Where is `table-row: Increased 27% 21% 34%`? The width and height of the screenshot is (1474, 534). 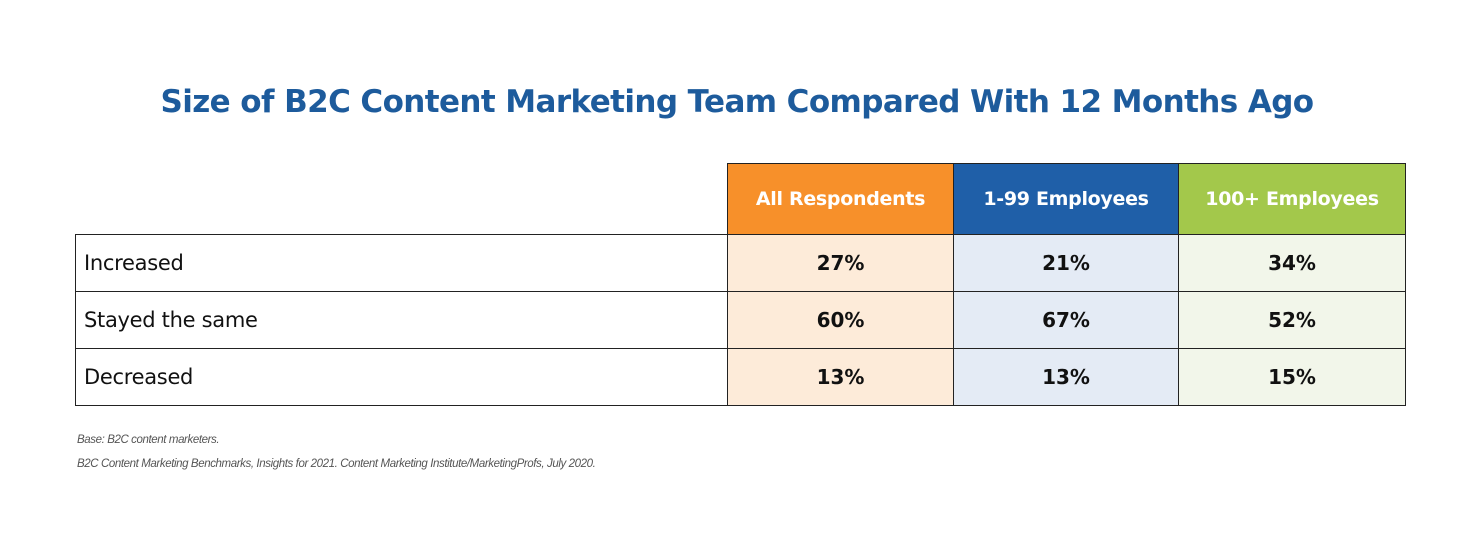 table-row: Increased 27% 21% 34% is located at coordinates (740, 263).